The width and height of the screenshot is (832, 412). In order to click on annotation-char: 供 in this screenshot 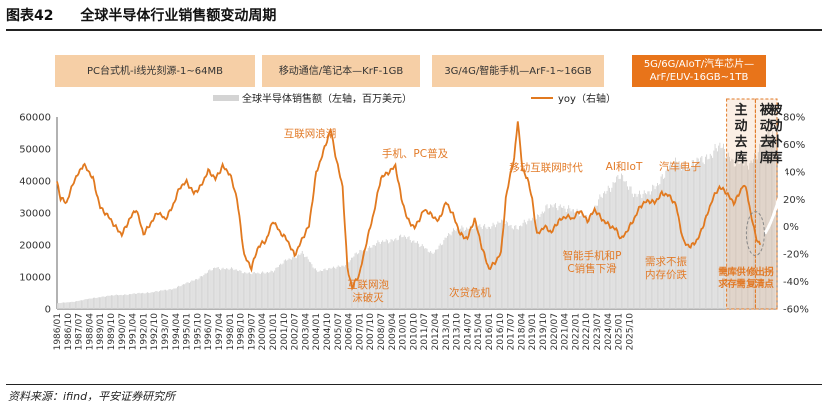, I will do `click(740, 272)`.